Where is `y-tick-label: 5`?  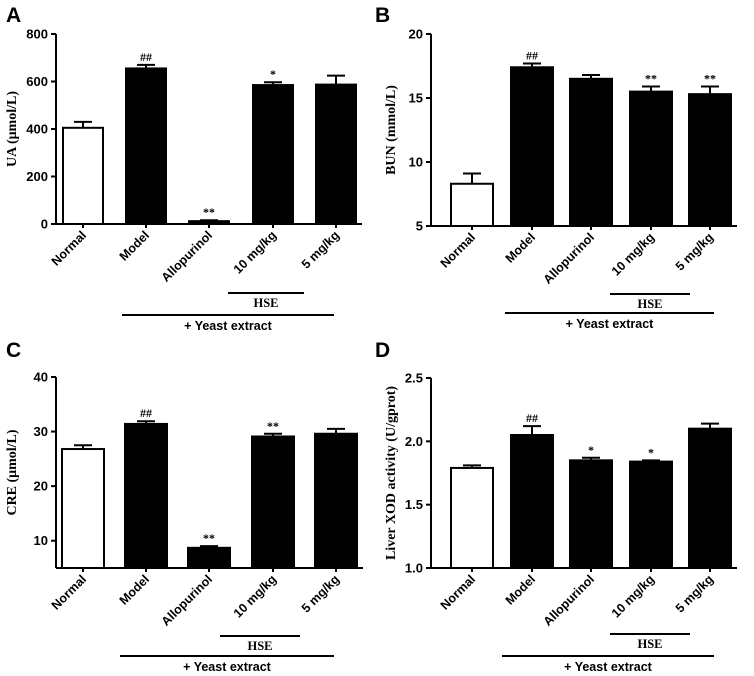 y-tick-label: 5 is located at coordinates (419, 226).